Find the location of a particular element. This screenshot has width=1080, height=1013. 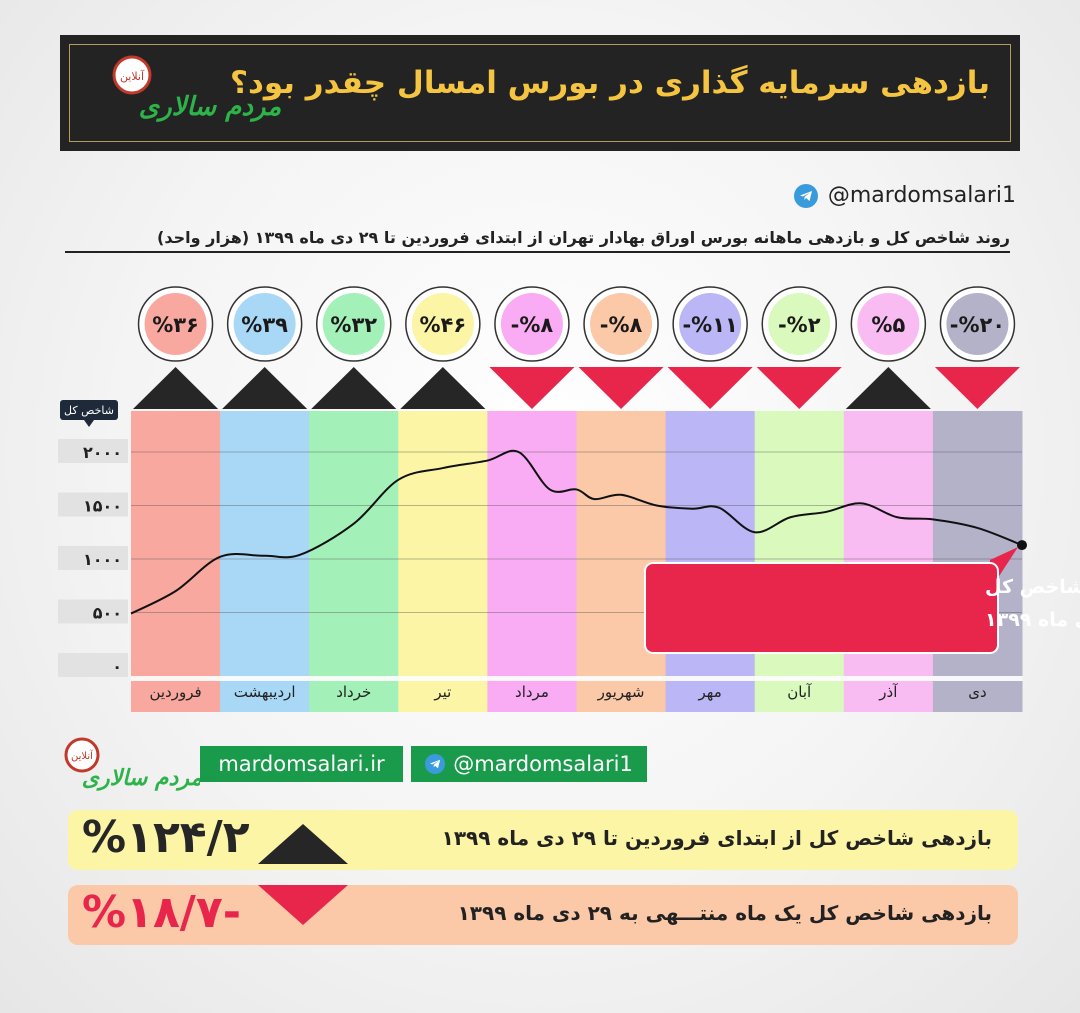

month-label: مرداد is located at coordinates (532, 692).